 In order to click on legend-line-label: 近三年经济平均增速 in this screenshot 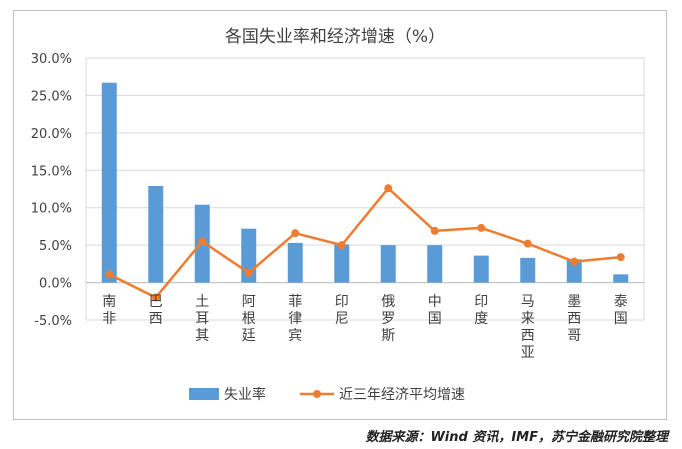, I will do `click(402, 395)`.